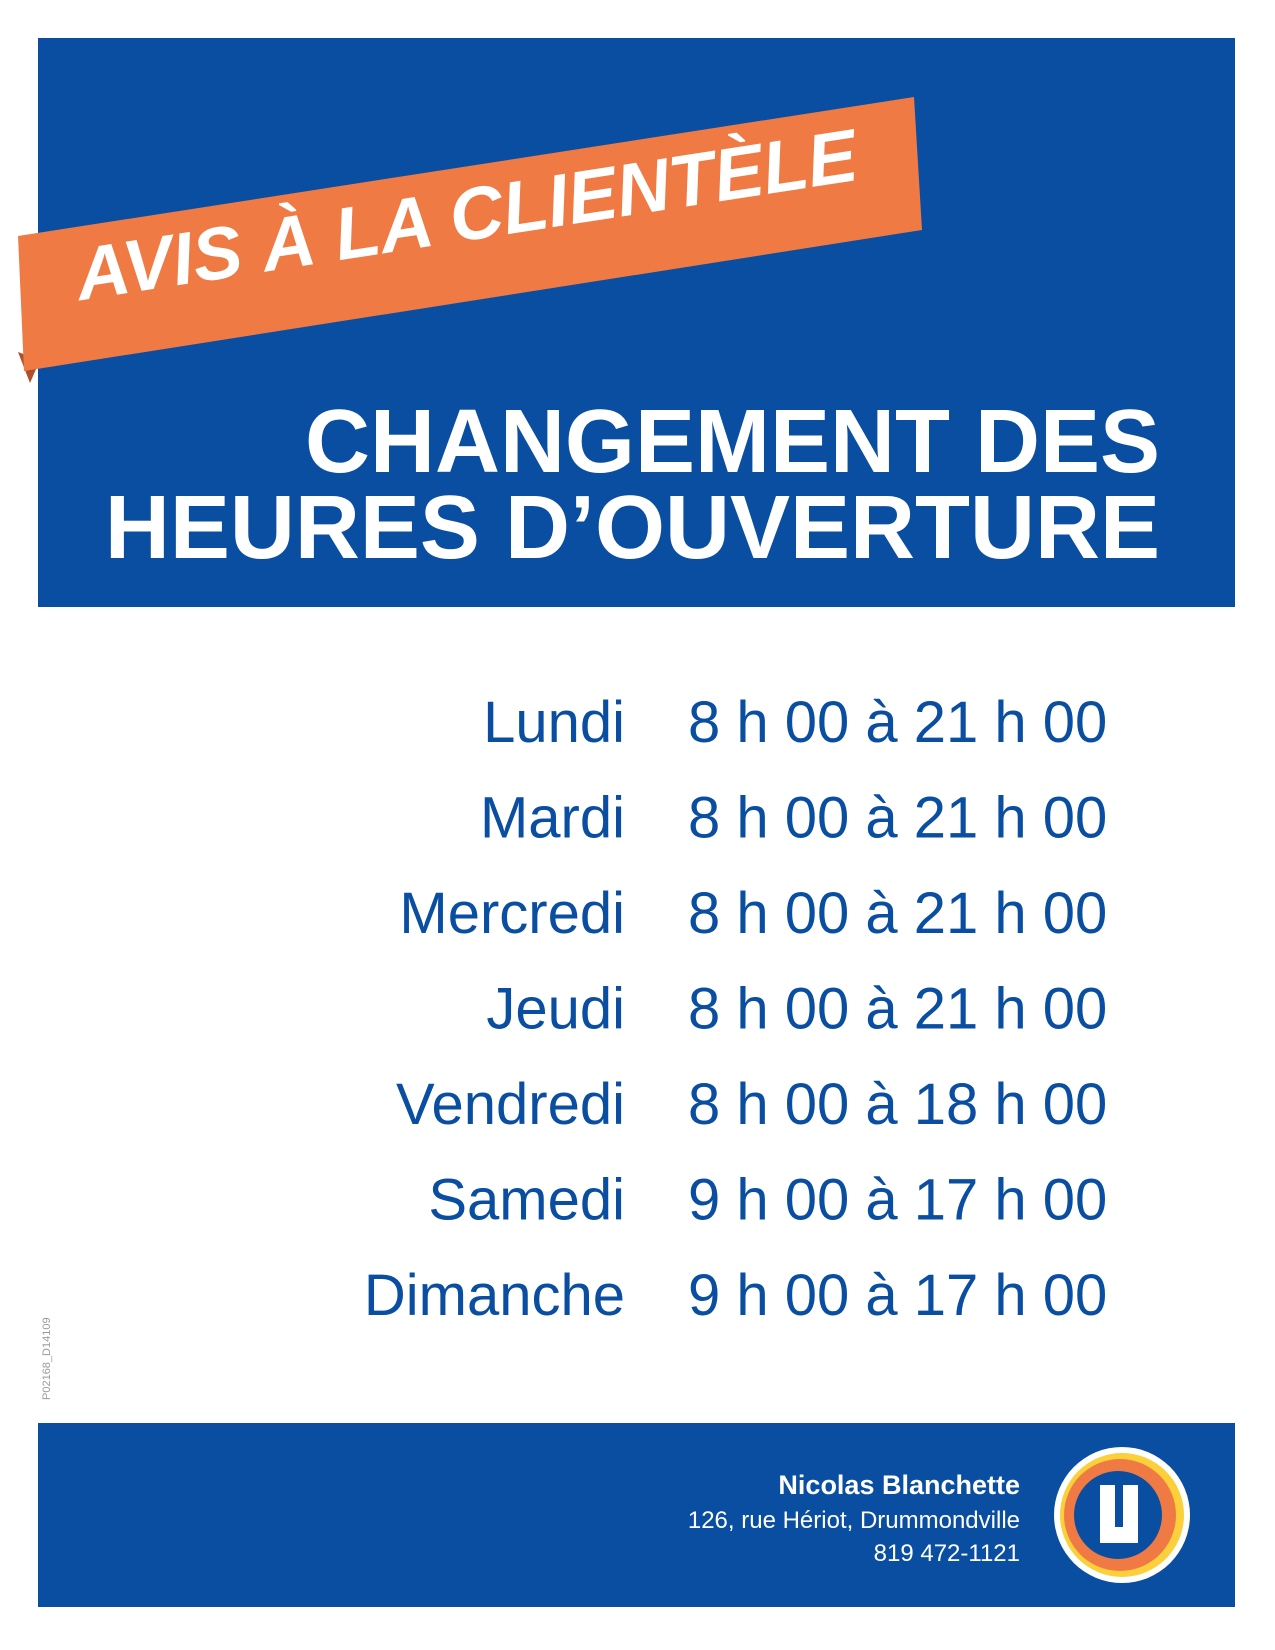 This screenshot has height=1650, width=1275. What do you see at coordinates (732, 442) in the screenshot?
I see `headline: CHANGEMENT DES` at bounding box center [732, 442].